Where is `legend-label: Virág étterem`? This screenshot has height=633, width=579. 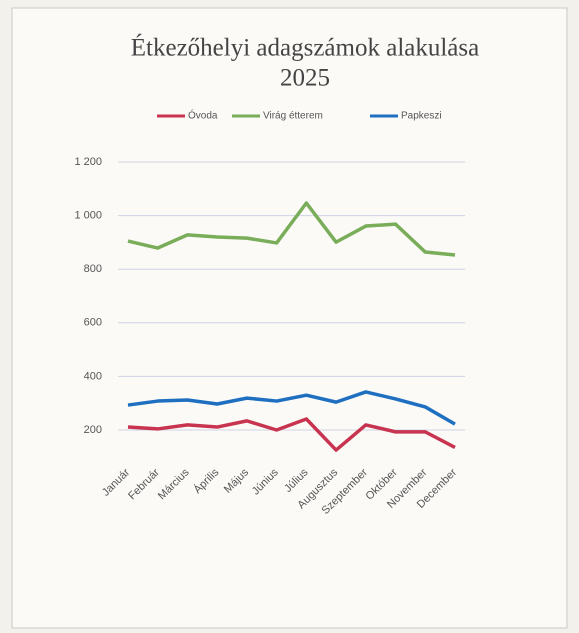
legend-label: Virág étterem is located at coordinates (293, 116).